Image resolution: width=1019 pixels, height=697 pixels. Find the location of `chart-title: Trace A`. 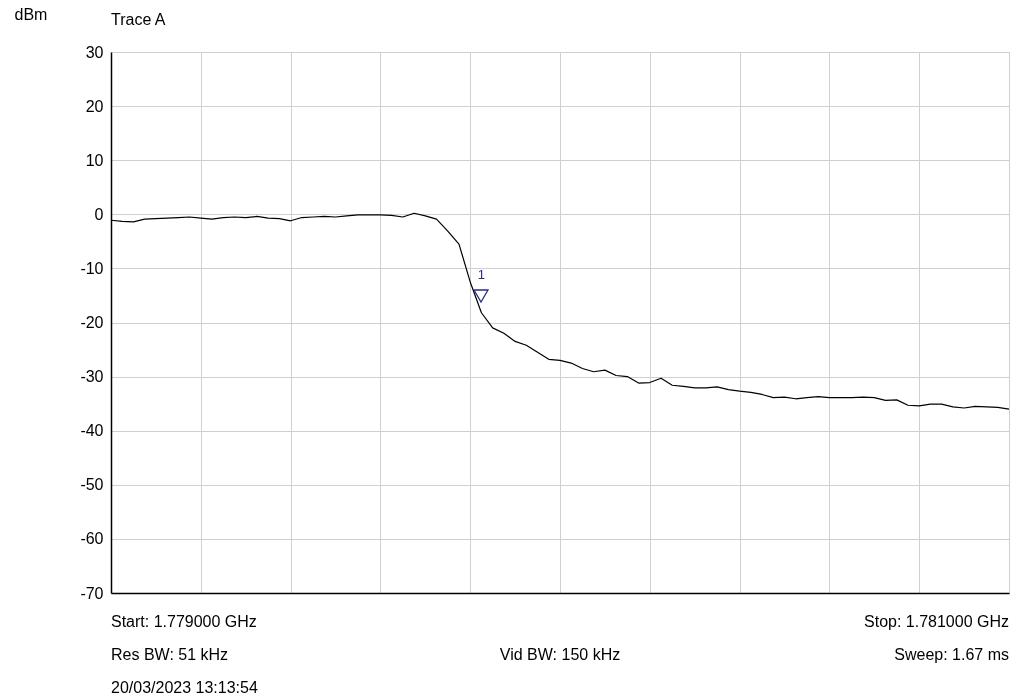

chart-title: Trace A is located at coordinates (138, 19).